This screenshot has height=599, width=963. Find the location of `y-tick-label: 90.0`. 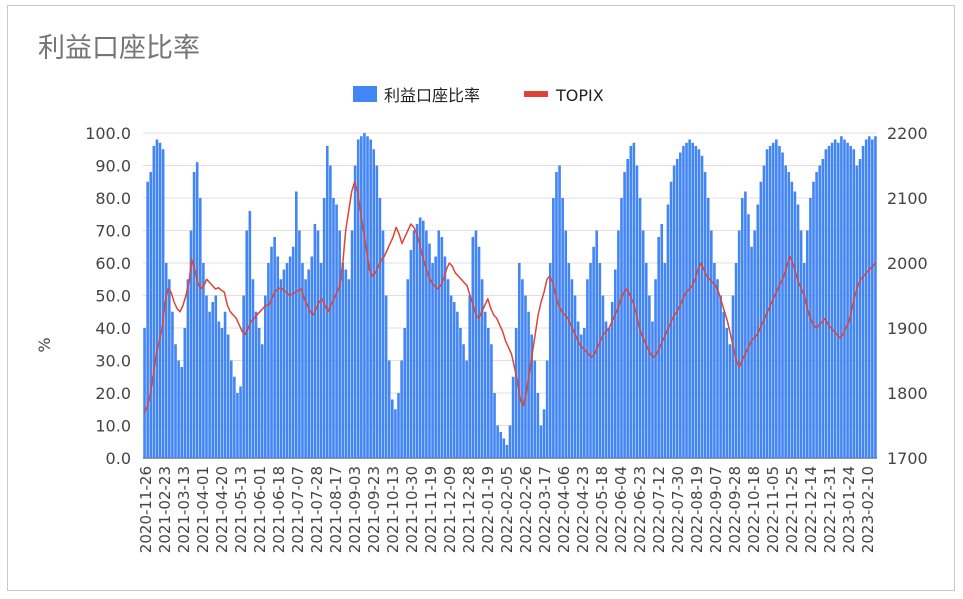

y-tick-label: 90.0 is located at coordinates (113, 166).